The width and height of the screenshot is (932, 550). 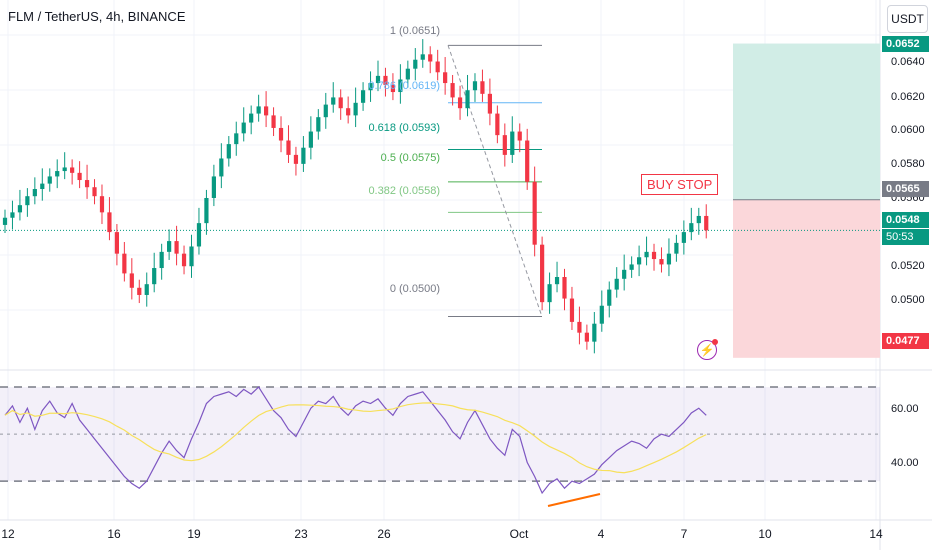 What do you see at coordinates (414, 289) in the screenshot?
I see `fib-label-0: 0 (0.0500)` at bounding box center [414, 289].